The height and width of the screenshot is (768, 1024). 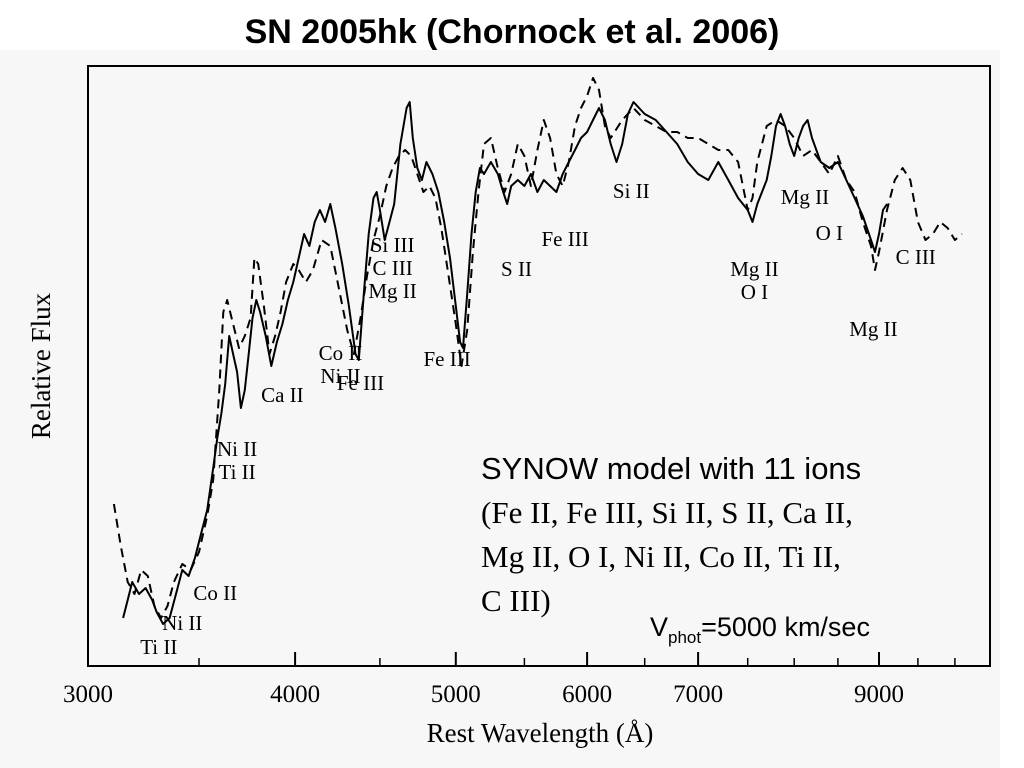 What do you see at coordinates (684, 637) in the screenshot?
I see `vphot-sub: phot` at bounding box center [684, 637].